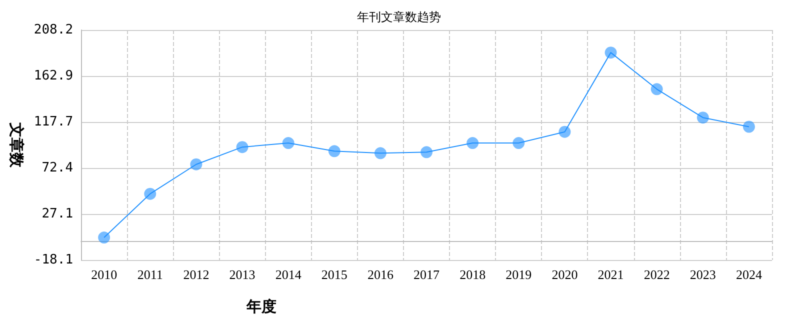 This screenshot has width=798, height=330. What do you see at coordinates (519, 274) in the screenshot?
I see `x-tick-label: 2019` at bounding box center [519, 274].